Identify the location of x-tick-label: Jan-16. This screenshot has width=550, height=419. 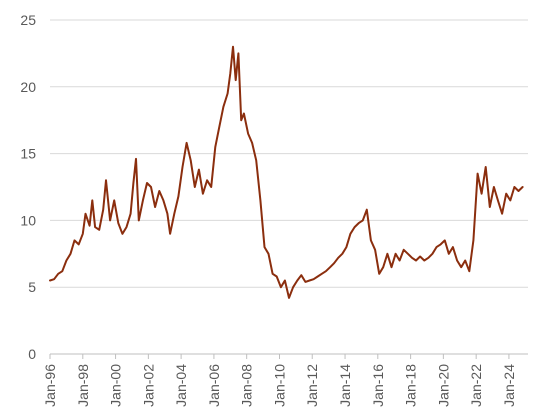
(378, 385).